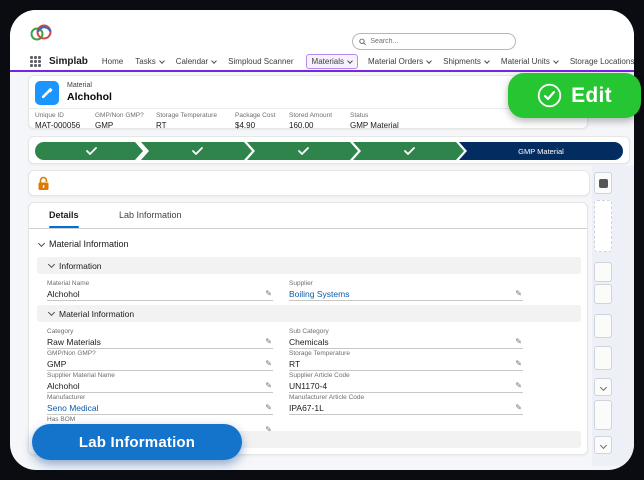 This screenshot has height=480, width=644. Describe the element at coordinates (309, 265) in the screenshot. I see `subsection-information: Information` at that location.